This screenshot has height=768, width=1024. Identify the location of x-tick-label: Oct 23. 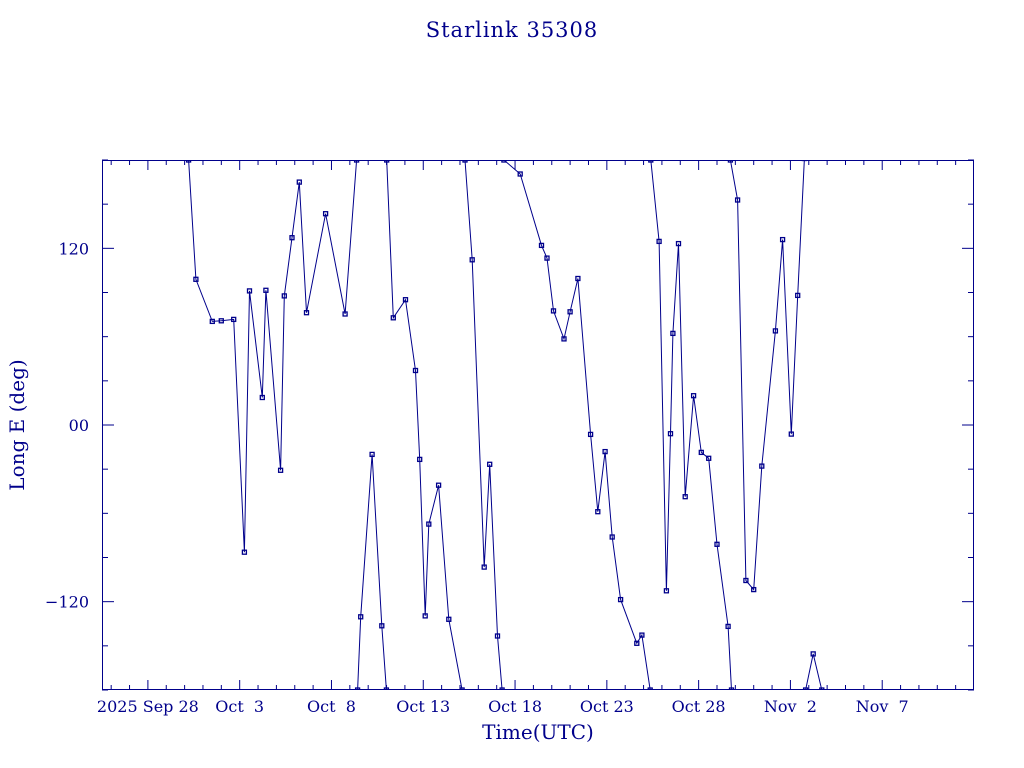
(607, 706).